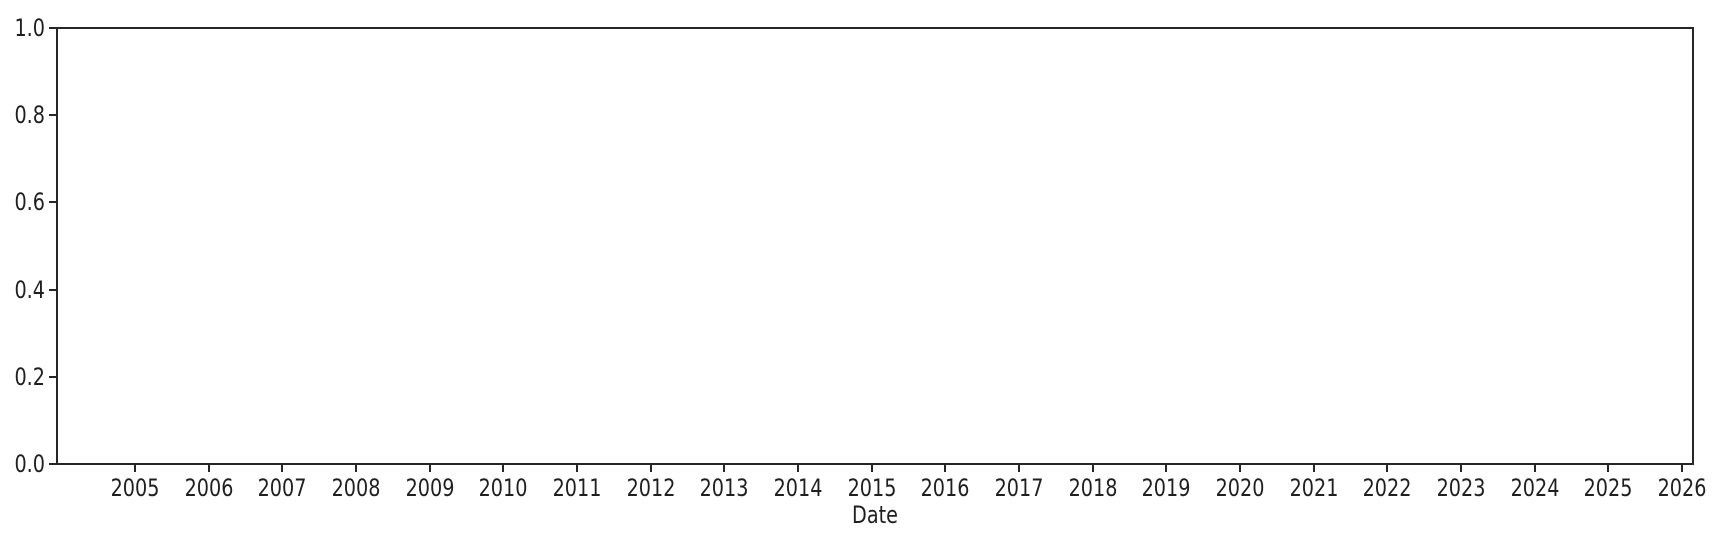 This screenshot has width=1728, height=547. What do you see at coordinates (577, 488) in the screenshot?
I see `x-tick-label: 2011` at bounding box center [577, 488].